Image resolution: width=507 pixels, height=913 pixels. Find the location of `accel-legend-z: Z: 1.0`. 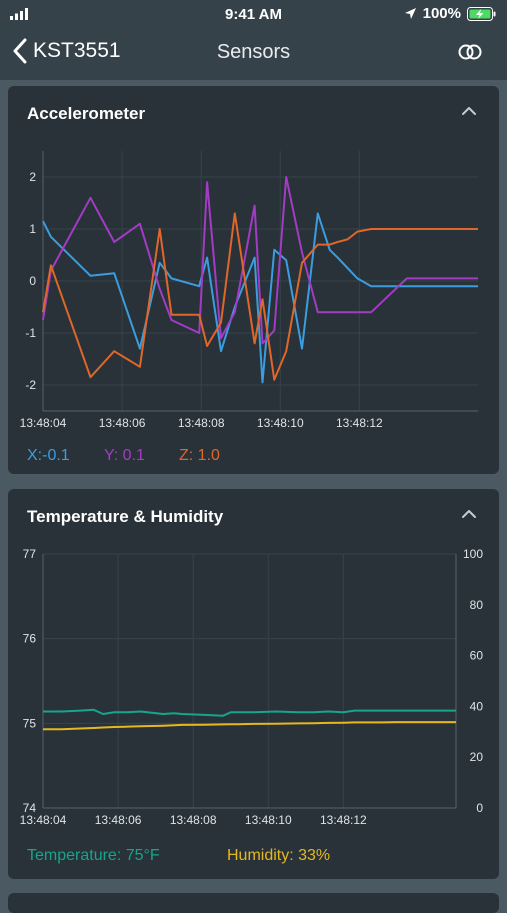

accel-legend-z: Z: 1.0 is located at coordinates (199, 455).